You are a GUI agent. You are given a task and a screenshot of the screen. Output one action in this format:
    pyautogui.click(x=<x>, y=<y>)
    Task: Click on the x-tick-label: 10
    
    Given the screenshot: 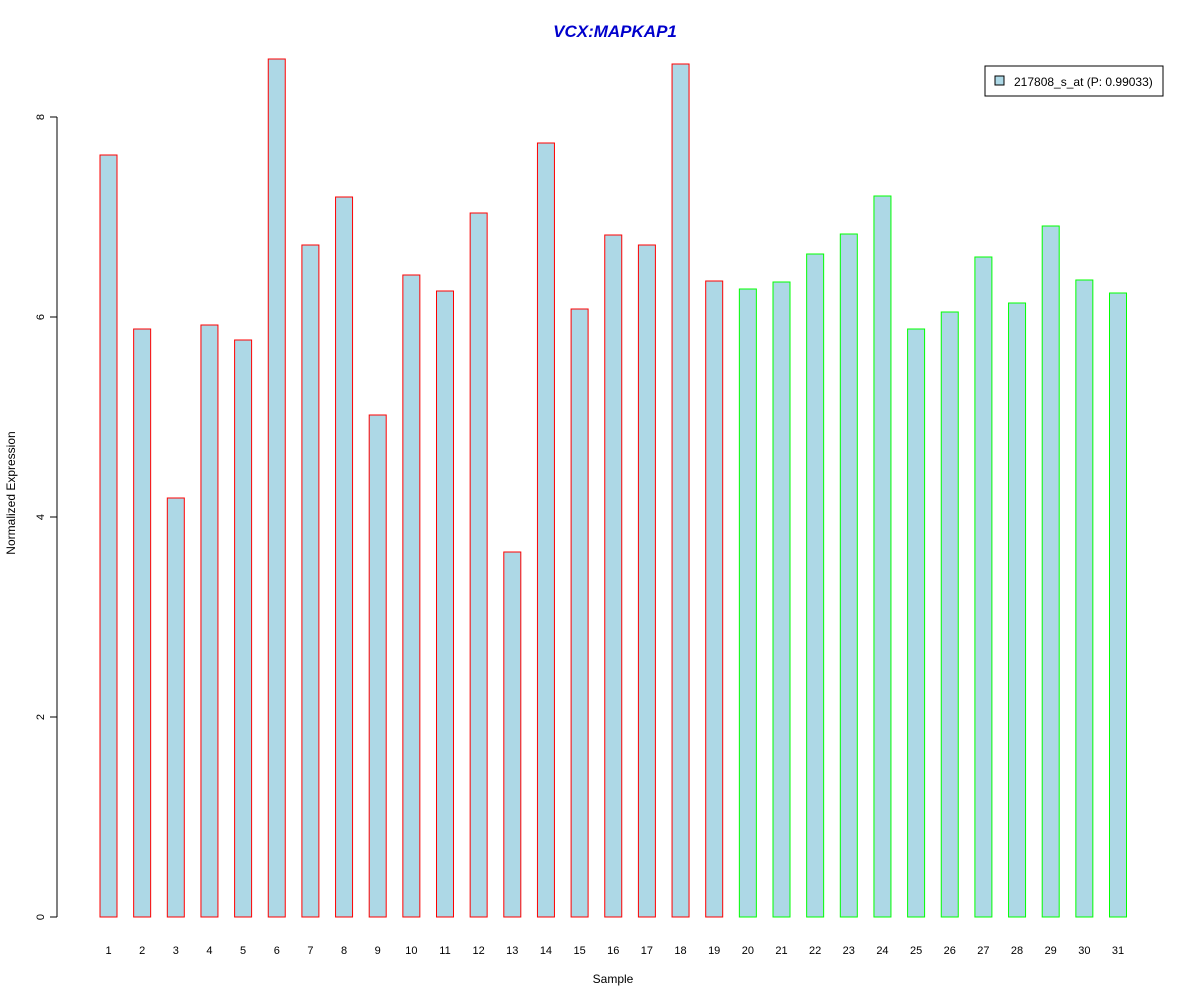 What is the action you would take?
    pyautogui.click(x=411, y=951)
    